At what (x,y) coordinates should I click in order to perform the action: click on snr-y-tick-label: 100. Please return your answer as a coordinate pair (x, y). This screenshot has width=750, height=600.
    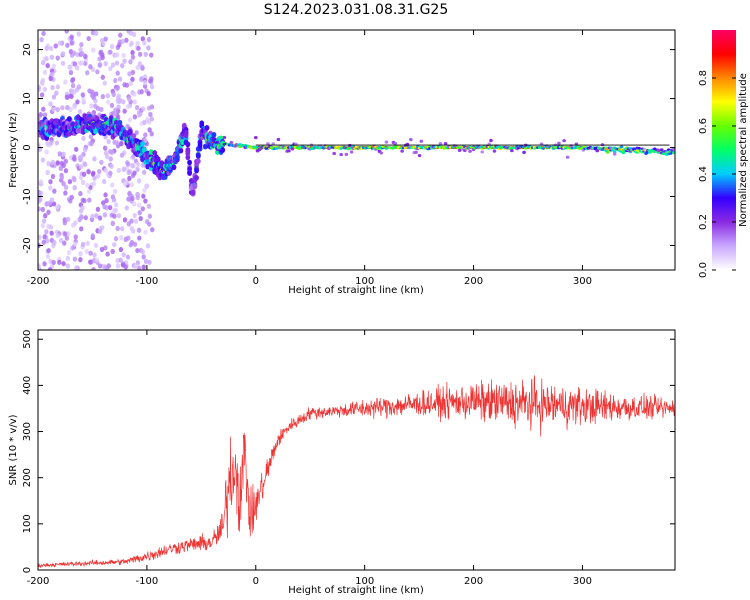
    Looking at the image, I should click on (27, 523).